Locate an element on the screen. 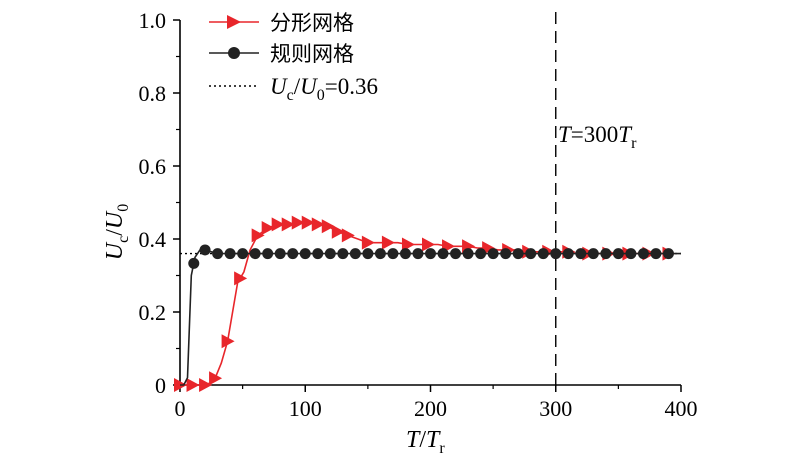  vline-annotation: T=300Tr is located at coordinates (597, 137).